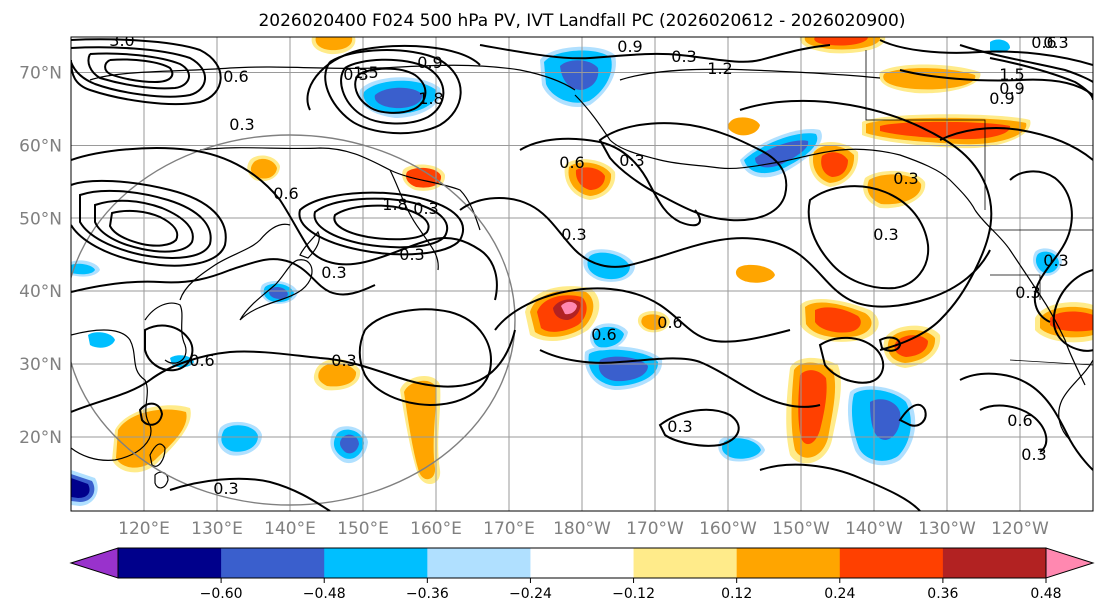  I want to click on lon-label: 170°E, so click(509, 529).